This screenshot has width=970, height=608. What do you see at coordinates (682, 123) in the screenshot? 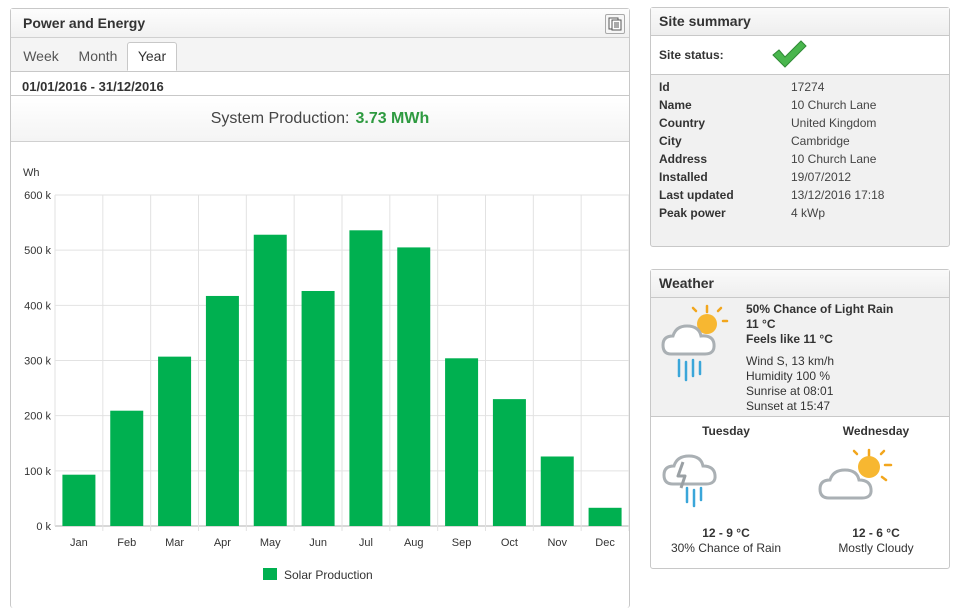
I see `site-info-key: Country` at bounding box center [682, 123].